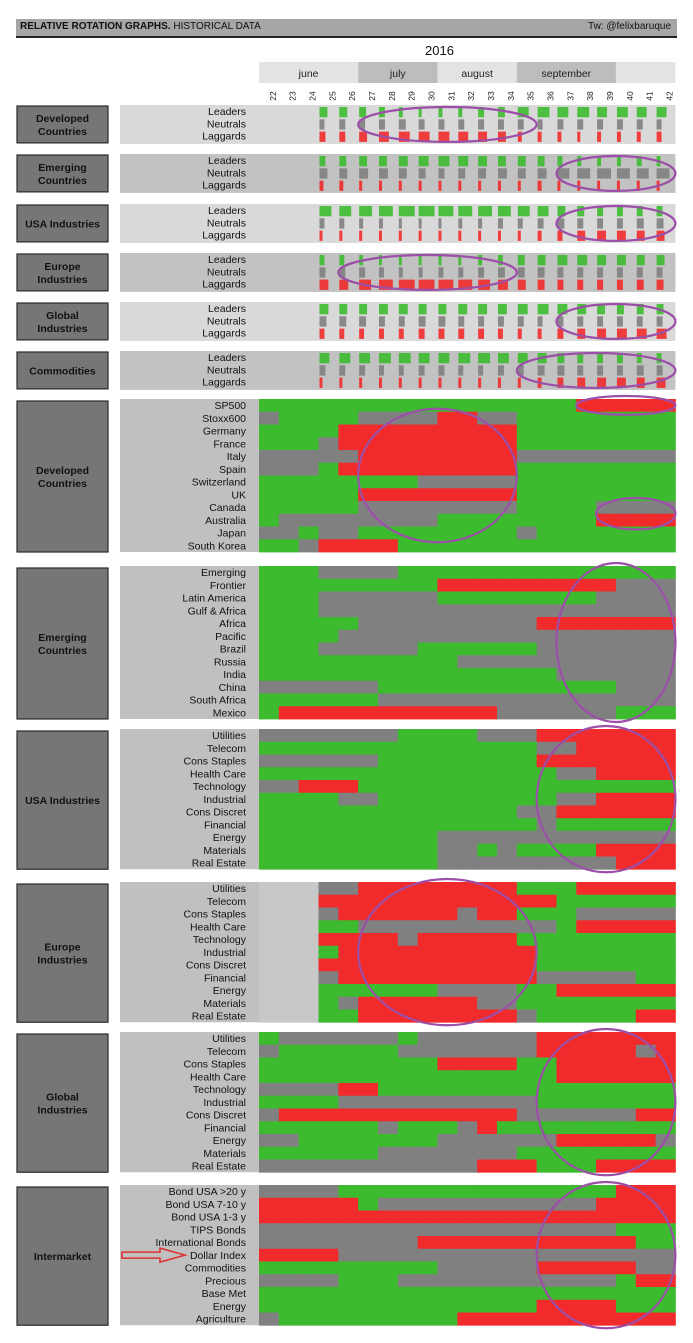 The image size is (693, 1343). Describe the element at coordinates (217, 701) in the screenshot. I see `detail-row-label: South Africa` at that location.